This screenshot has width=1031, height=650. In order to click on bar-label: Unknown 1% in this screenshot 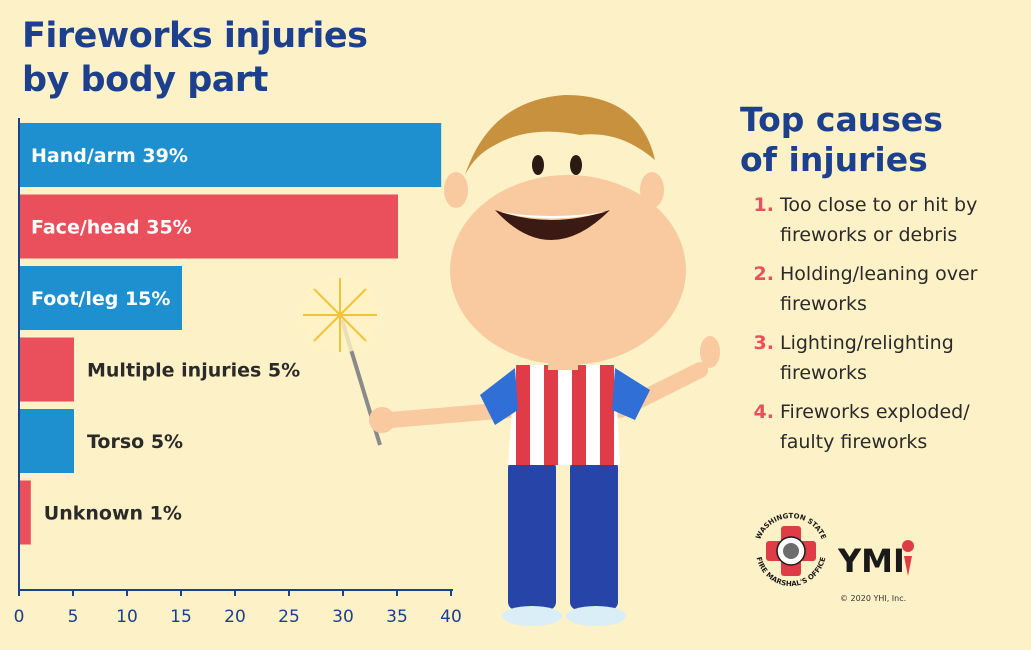, I will do `click(113, 514)`.